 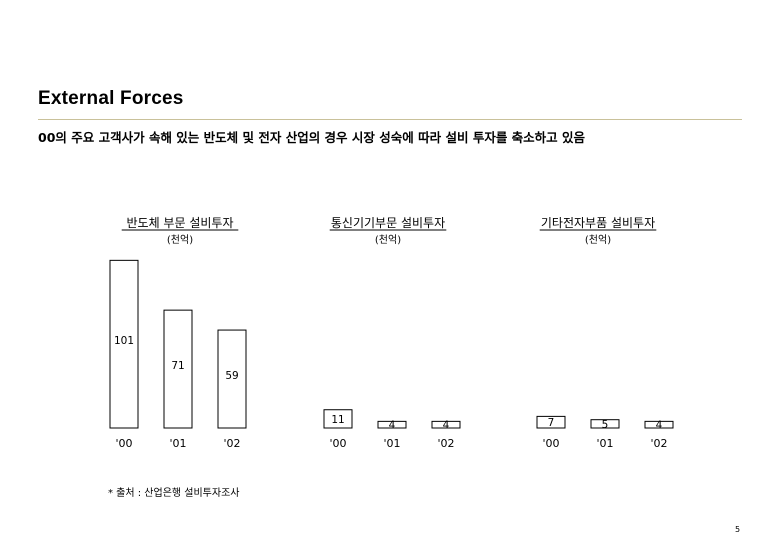 I want to click on chart-title: 기타전자부품 설비투자, so click(x=598, y=223).